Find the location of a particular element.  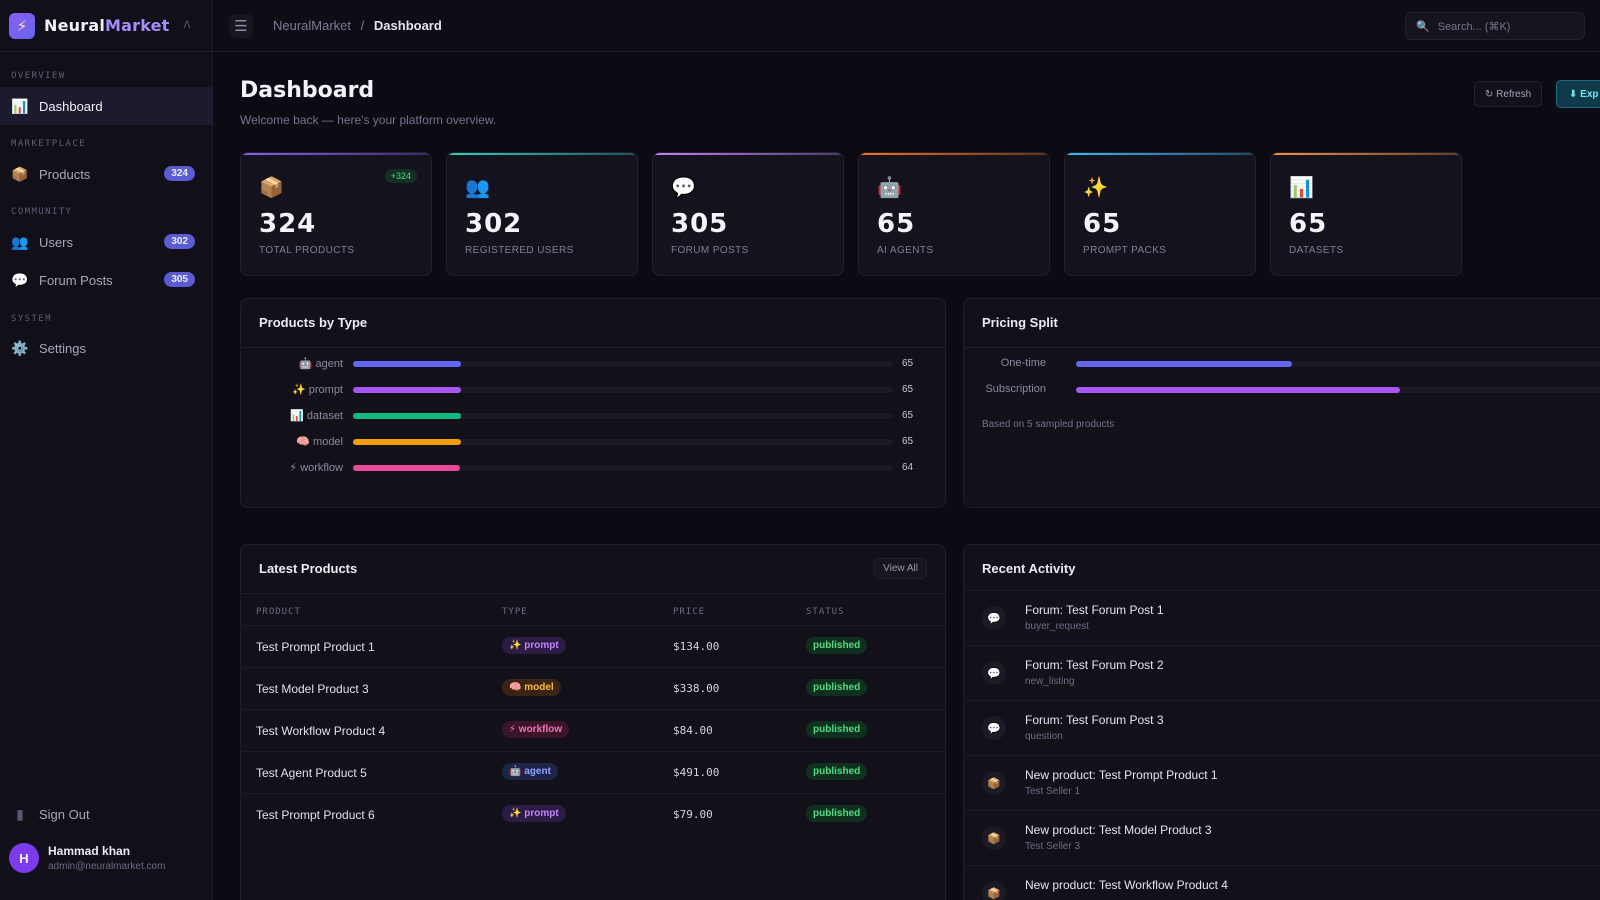

stat-value: 305 is located at coordinates (700, 224).